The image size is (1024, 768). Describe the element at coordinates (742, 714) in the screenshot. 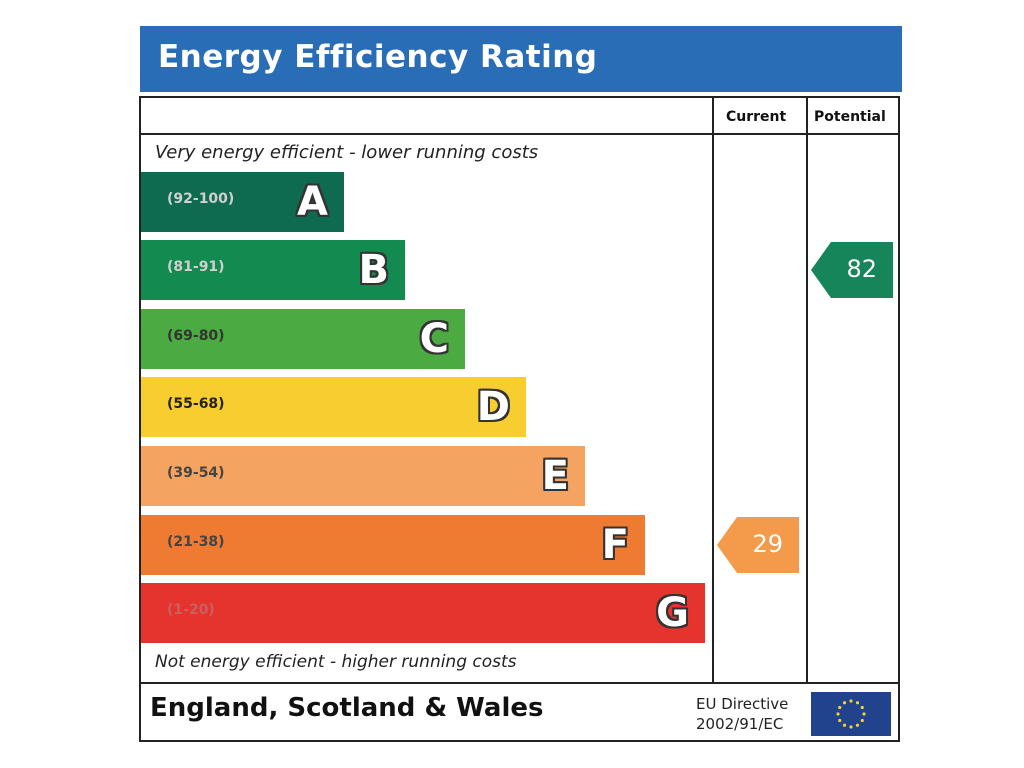

I see `eu-directive: EU Directive 2002/91/EC` at that location.